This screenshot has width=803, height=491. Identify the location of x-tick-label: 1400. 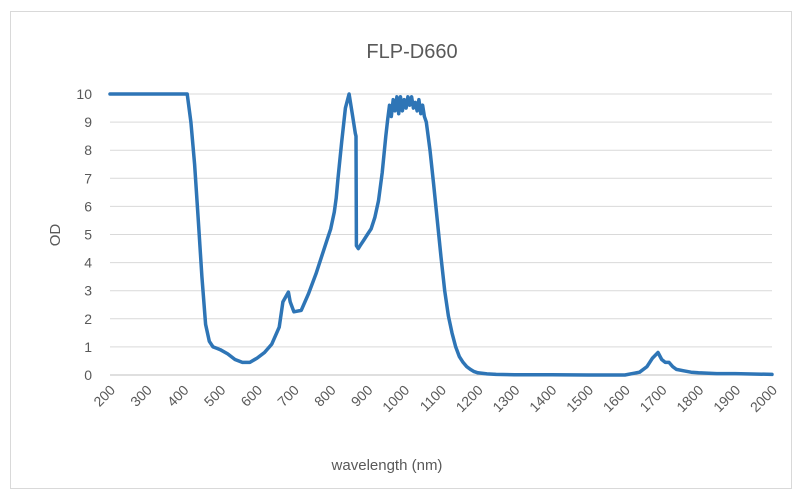
(542, 398).